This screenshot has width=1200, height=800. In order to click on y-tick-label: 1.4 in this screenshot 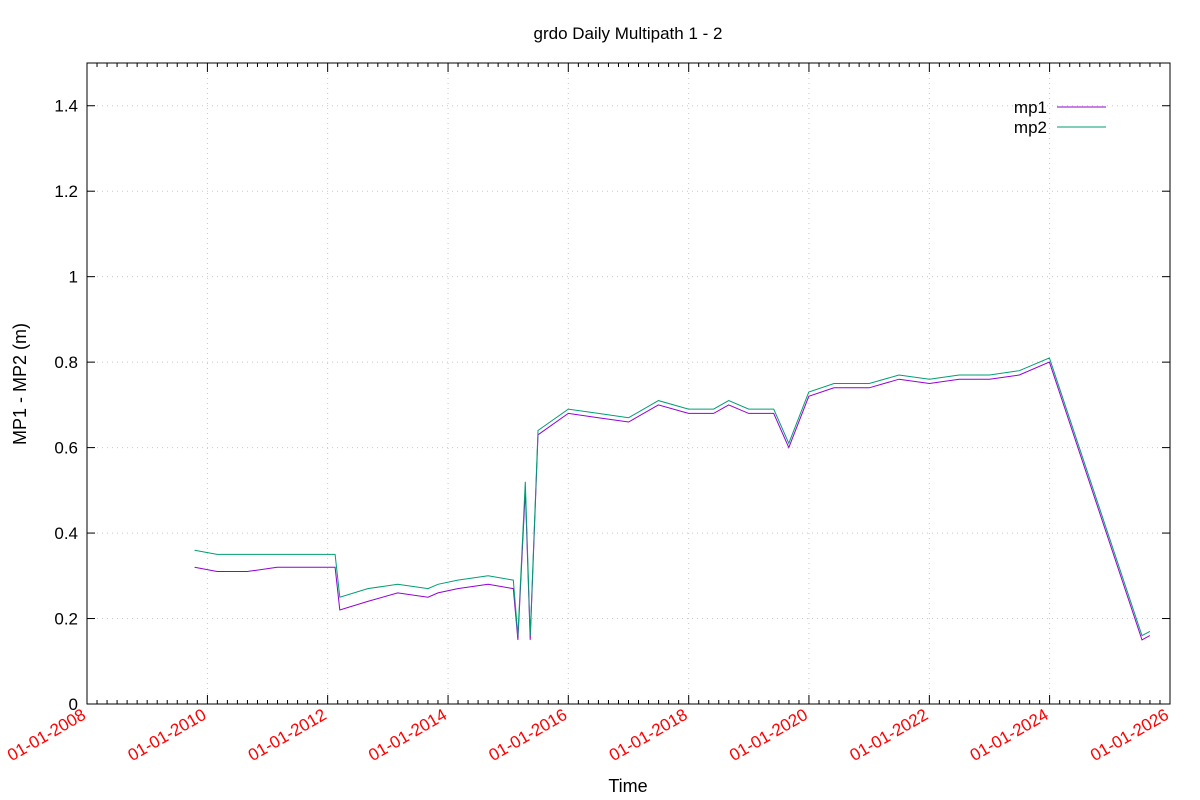, I will do `click(66, 106)`.